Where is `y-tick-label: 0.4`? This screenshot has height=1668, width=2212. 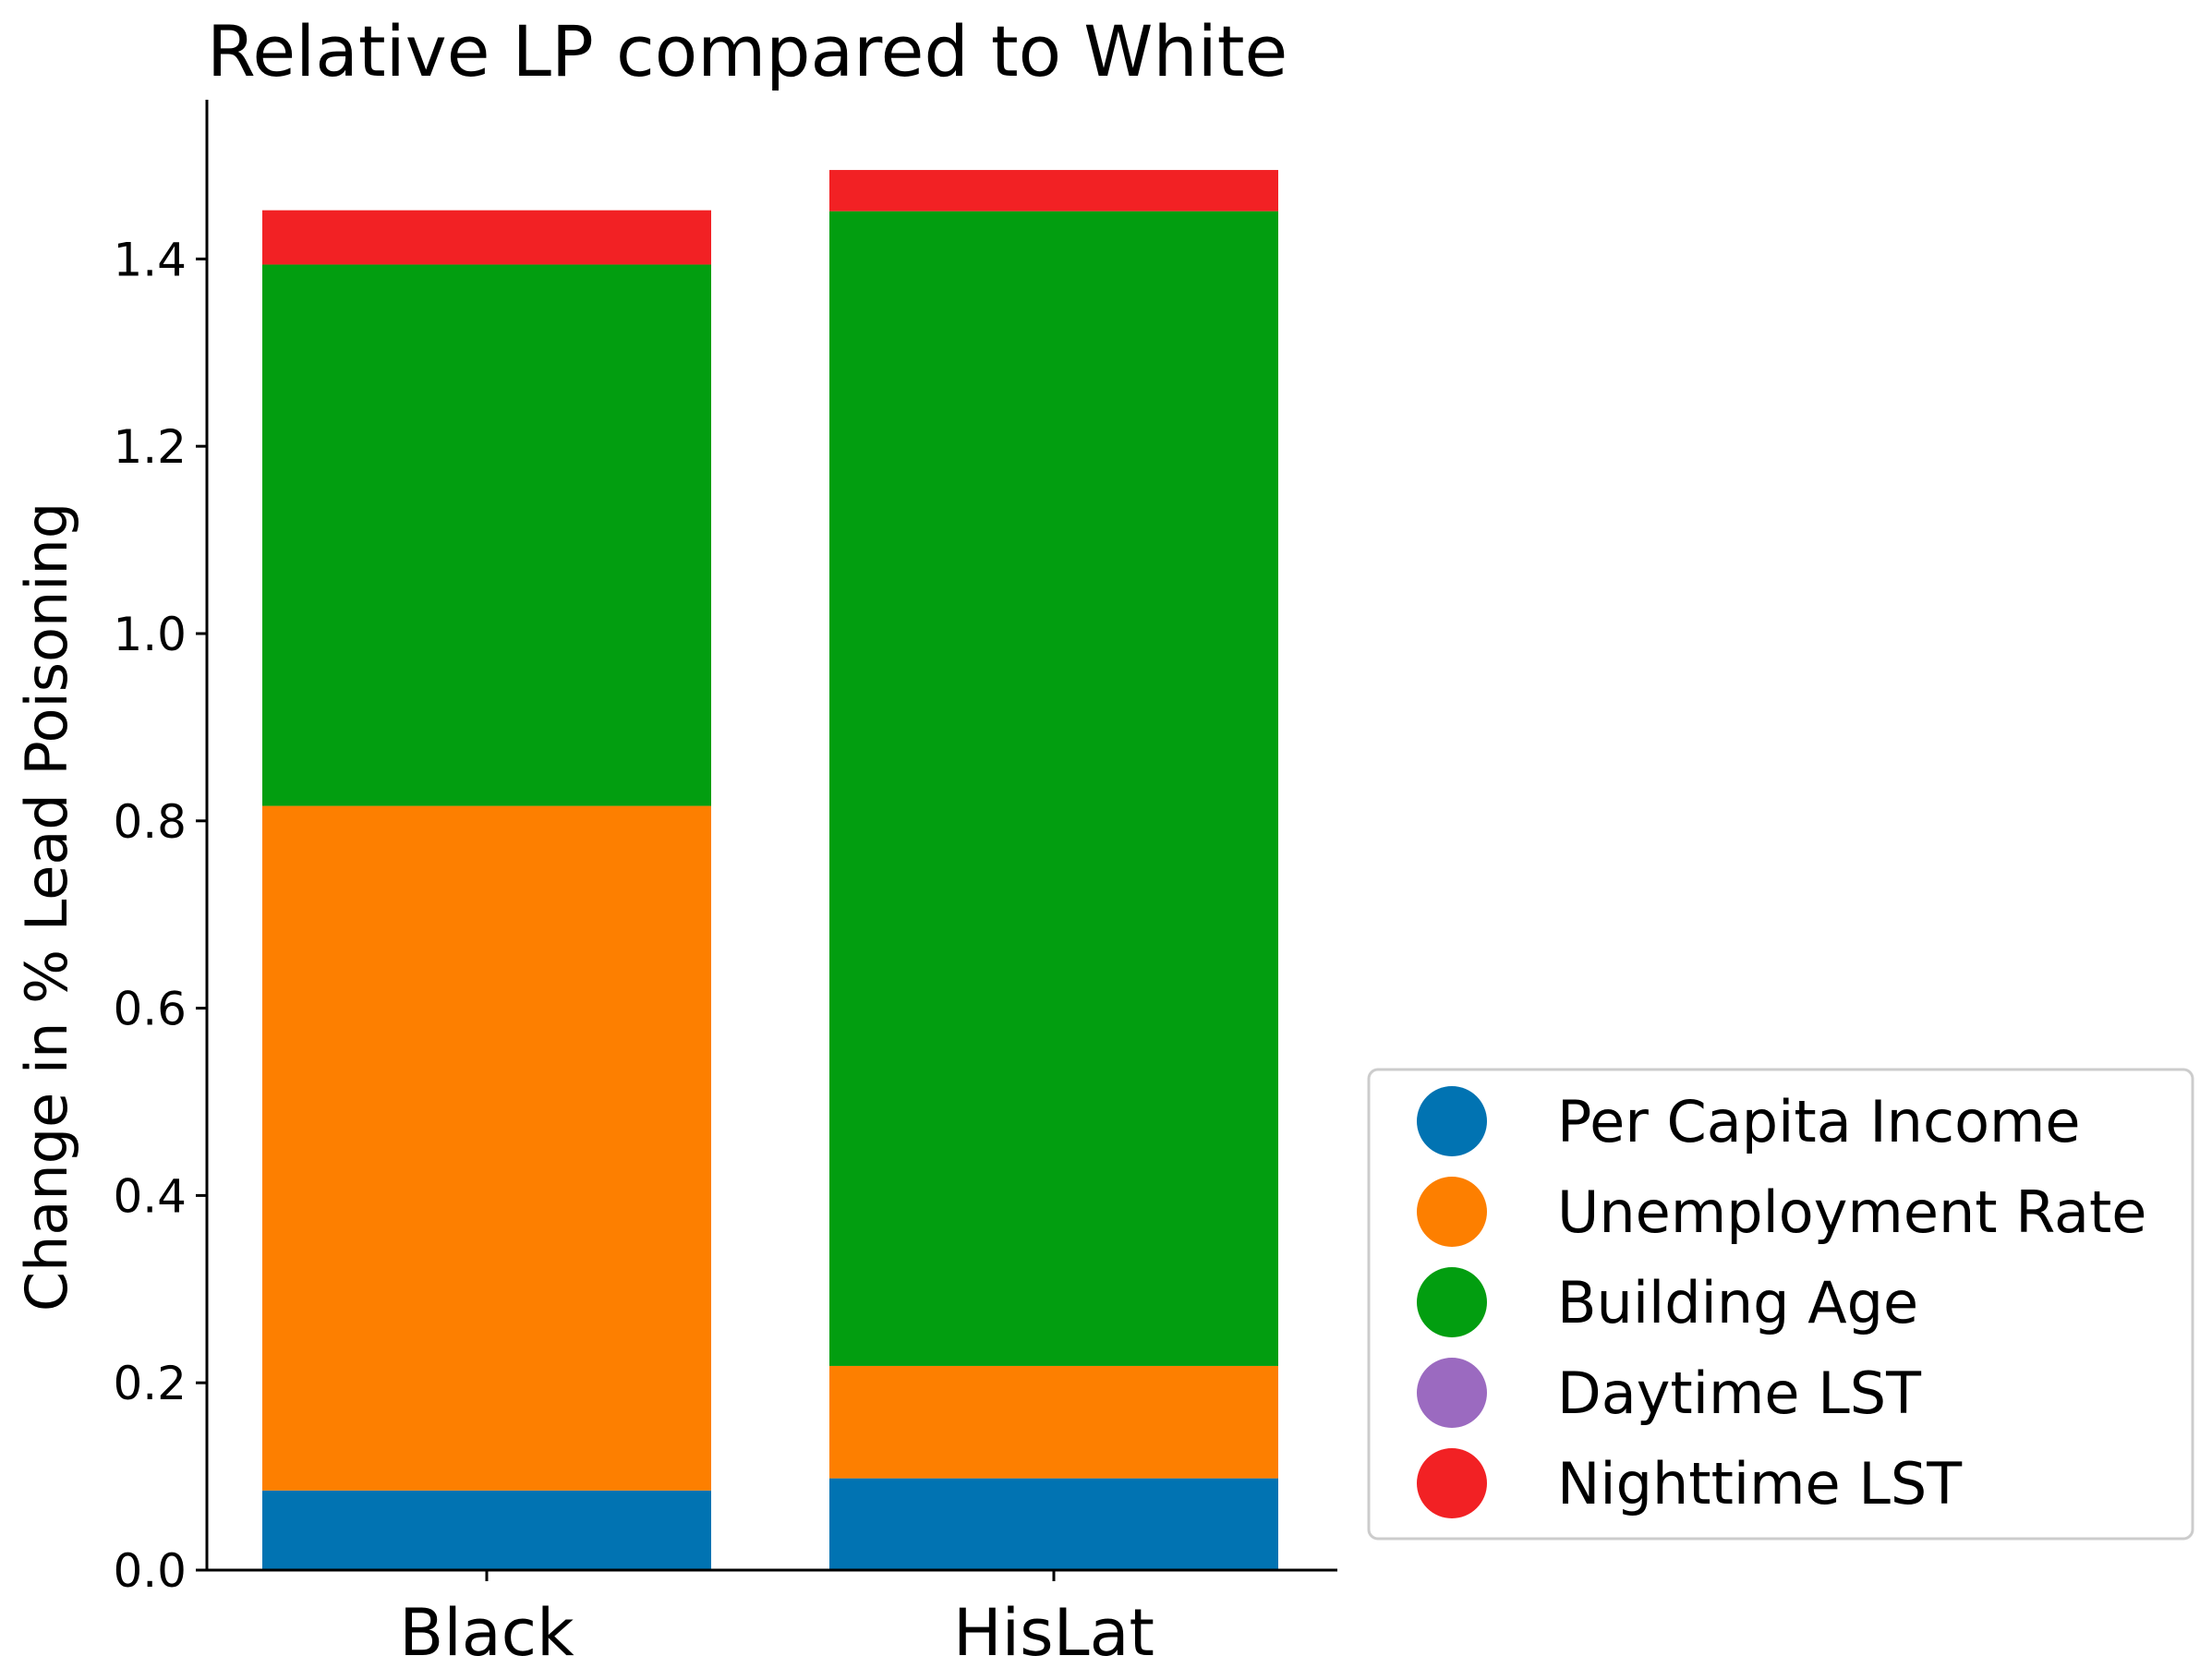
y-tick-label: 0.4 is located at coordinates (150, 1196).